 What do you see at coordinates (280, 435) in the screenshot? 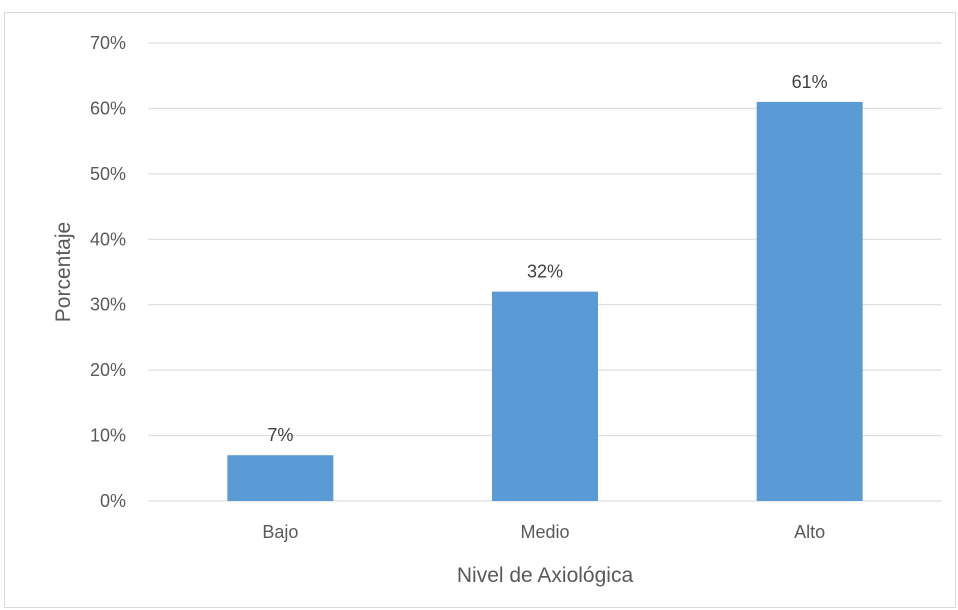
I see `data-label-bajo: 7%` at bounding box center [280, 435].